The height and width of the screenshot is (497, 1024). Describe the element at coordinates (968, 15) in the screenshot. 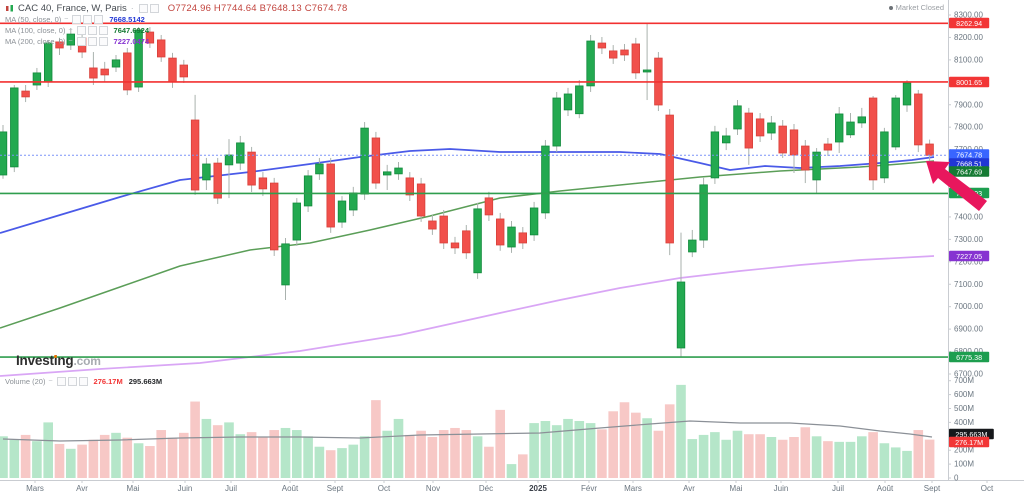

I see `svg-text: 8300.00` at that location.